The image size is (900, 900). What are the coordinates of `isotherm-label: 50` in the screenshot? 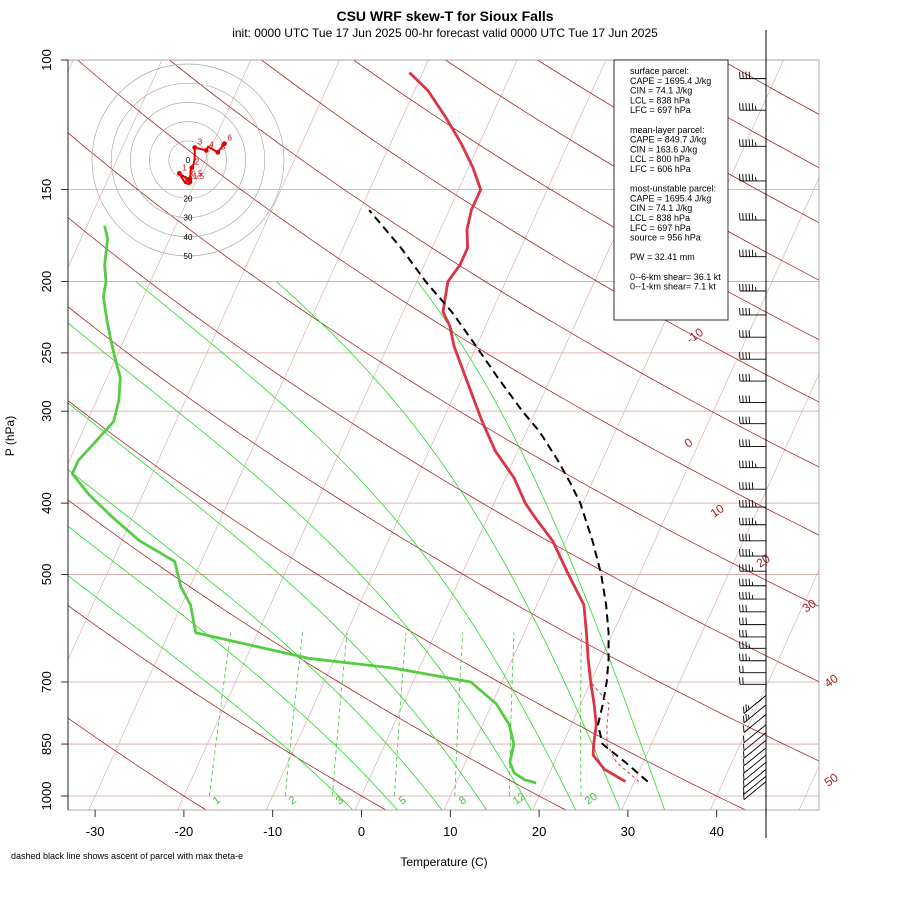 It's located at (831, 779).